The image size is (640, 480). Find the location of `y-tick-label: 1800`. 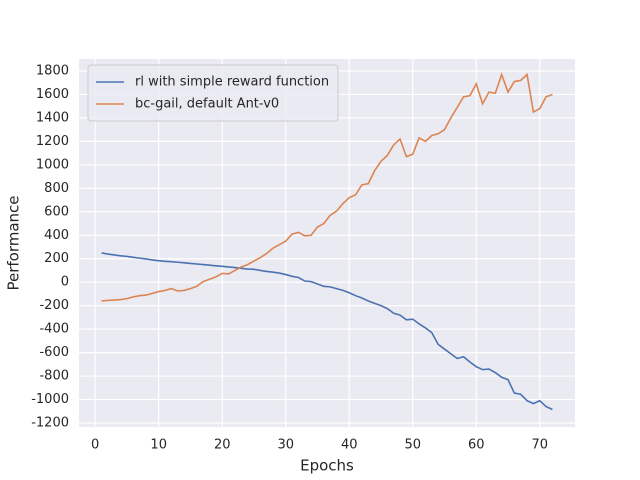

y-tick-label: 1800 is located at coordinates (52, 70).